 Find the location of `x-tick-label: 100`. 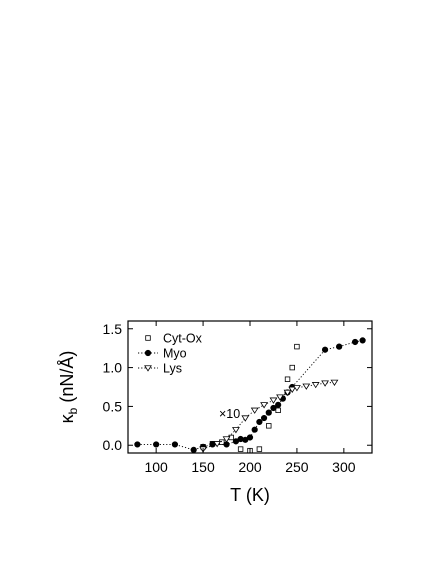

x-tick-label: 100 is located at coordinates (156, 467).